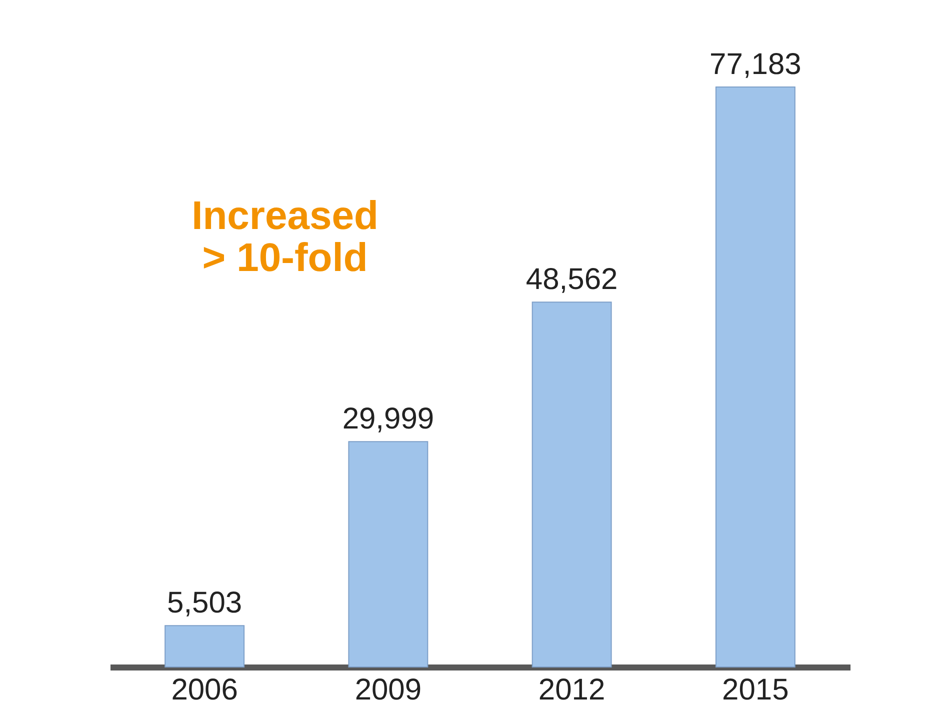  I want to click on x-tick-label: 2015, so click(755, 690).